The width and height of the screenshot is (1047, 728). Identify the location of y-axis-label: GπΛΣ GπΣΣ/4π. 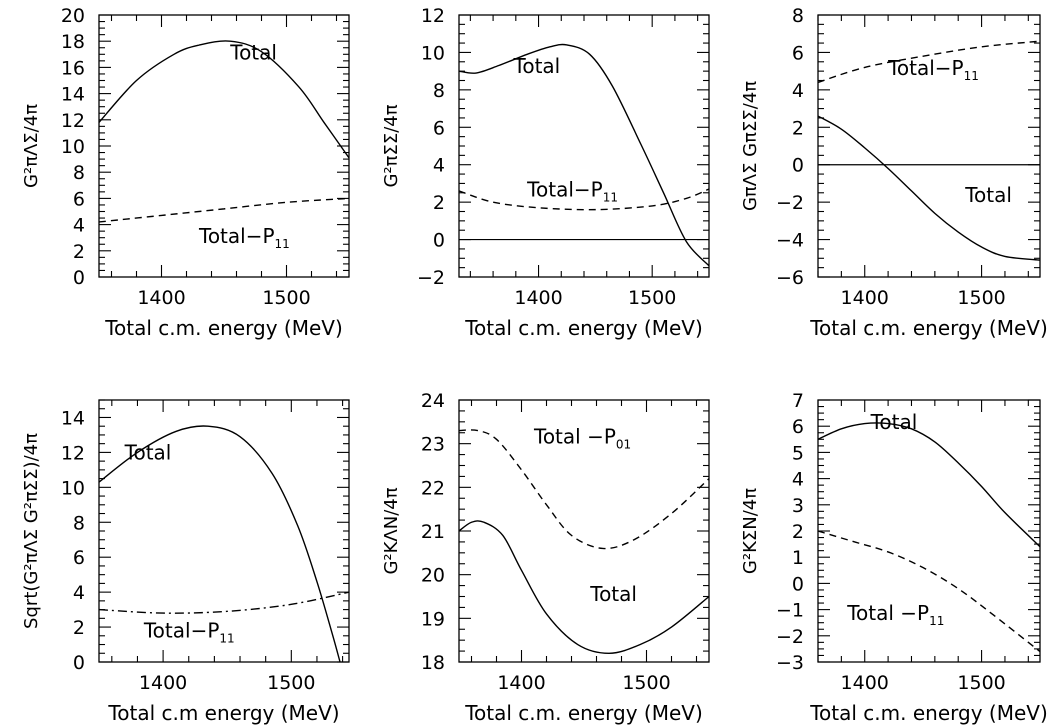
(750, 146).